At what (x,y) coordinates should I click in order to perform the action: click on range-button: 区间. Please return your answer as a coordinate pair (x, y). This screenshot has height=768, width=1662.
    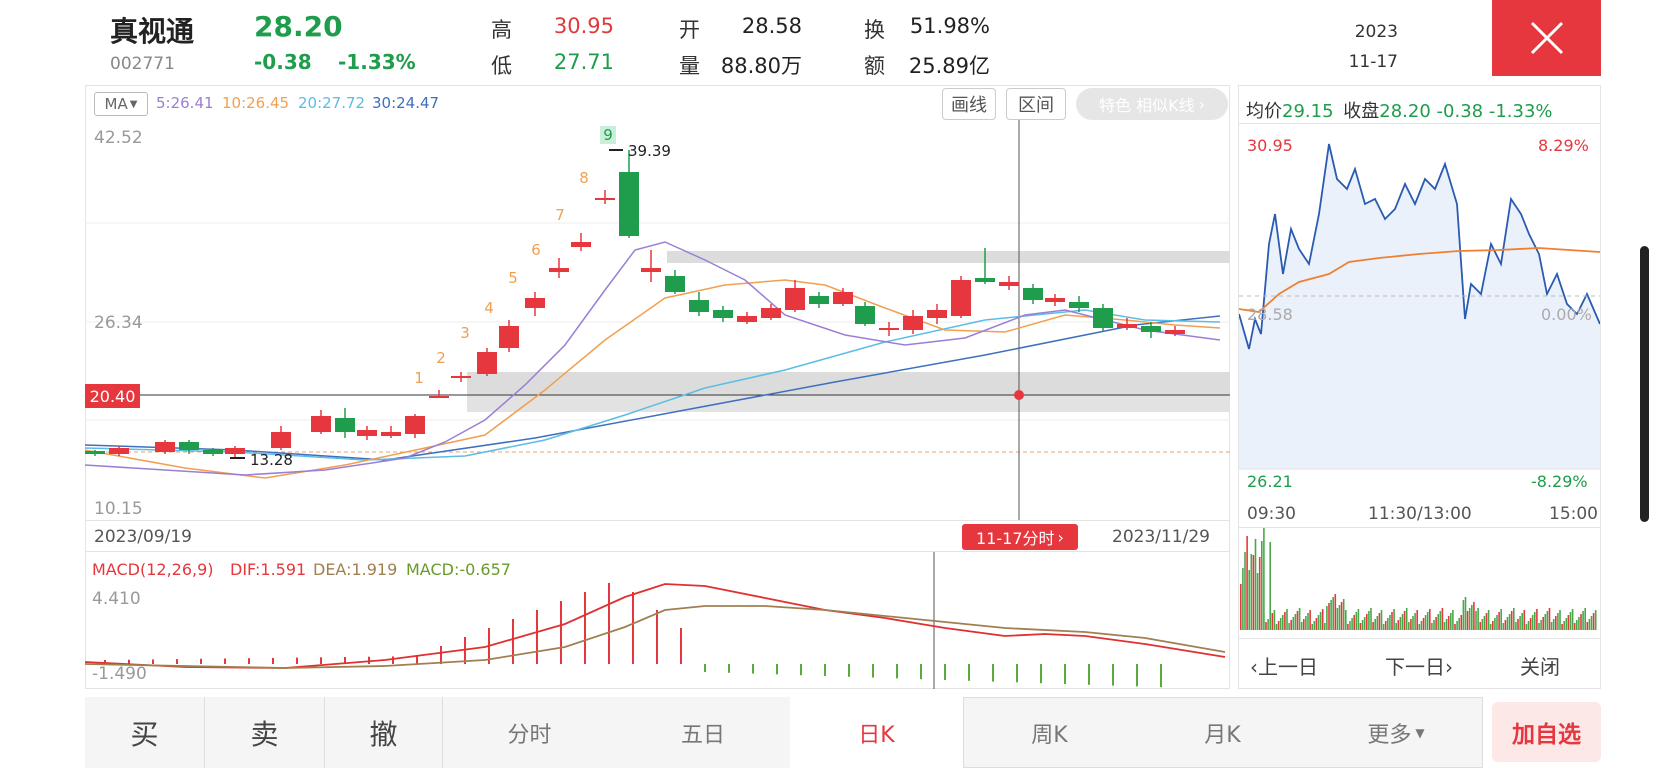
    Looking at the image, I should click on (1036, 104).